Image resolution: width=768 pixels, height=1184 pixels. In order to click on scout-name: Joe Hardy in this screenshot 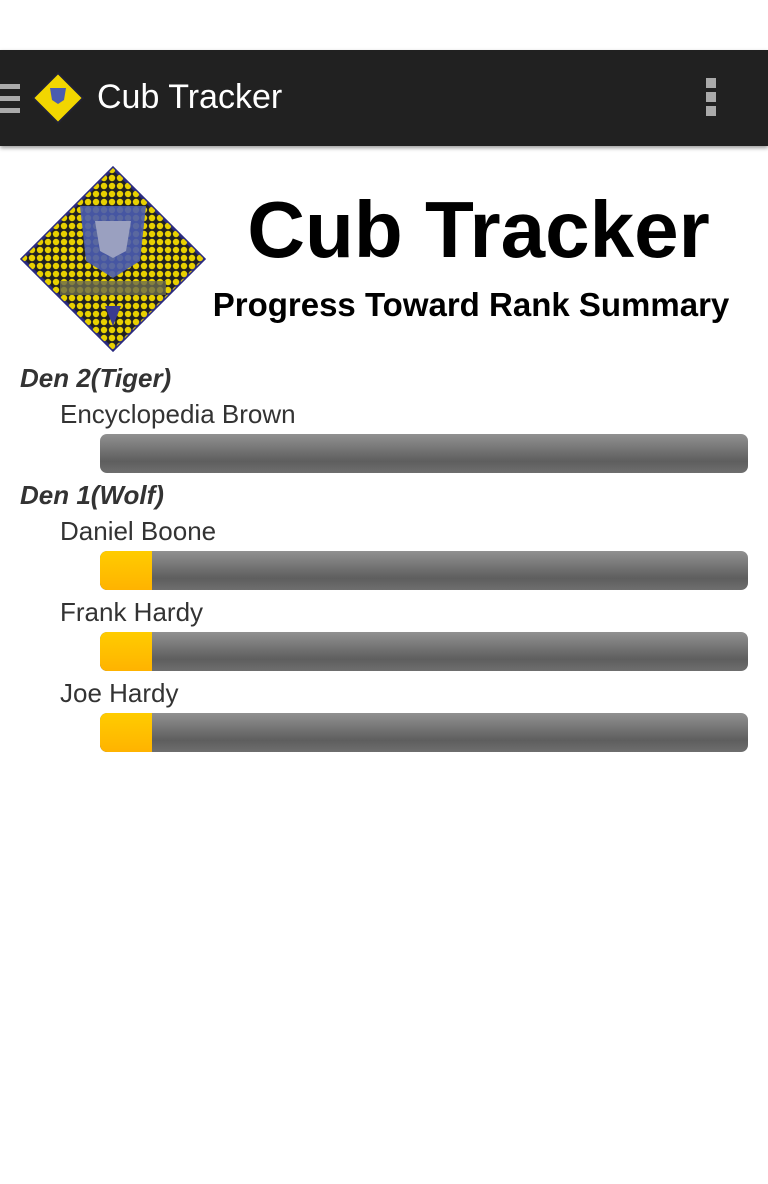, I will do `click(119, 693)`.